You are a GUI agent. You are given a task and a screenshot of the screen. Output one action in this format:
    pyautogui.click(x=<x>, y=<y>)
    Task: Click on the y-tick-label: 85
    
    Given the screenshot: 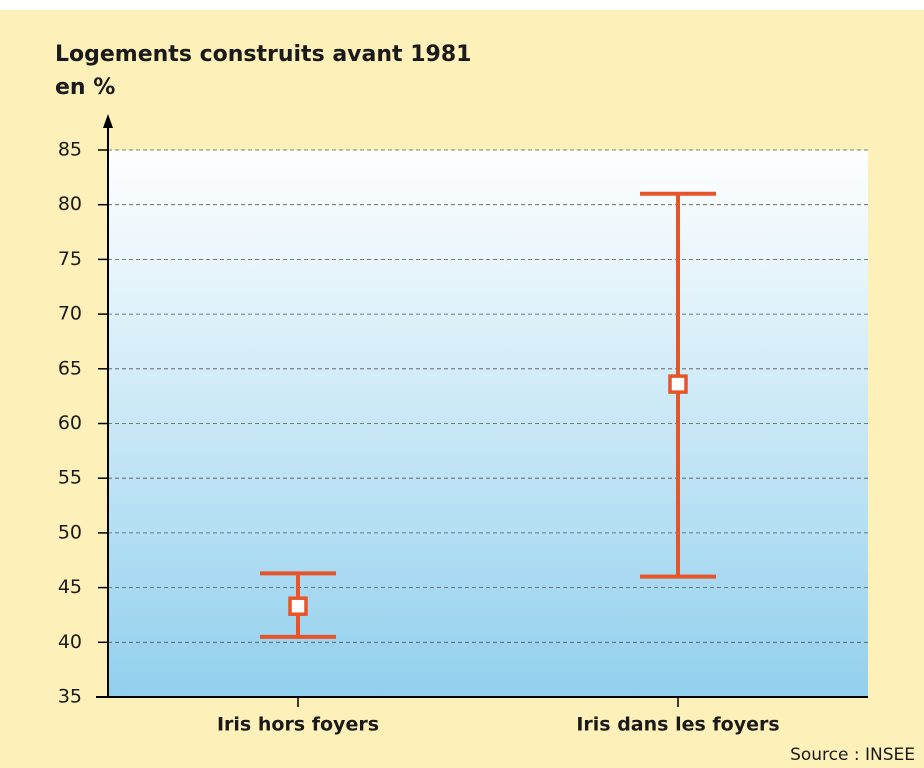 What is the action you would take?
    pyautogui.click(x=70, y=150)
    